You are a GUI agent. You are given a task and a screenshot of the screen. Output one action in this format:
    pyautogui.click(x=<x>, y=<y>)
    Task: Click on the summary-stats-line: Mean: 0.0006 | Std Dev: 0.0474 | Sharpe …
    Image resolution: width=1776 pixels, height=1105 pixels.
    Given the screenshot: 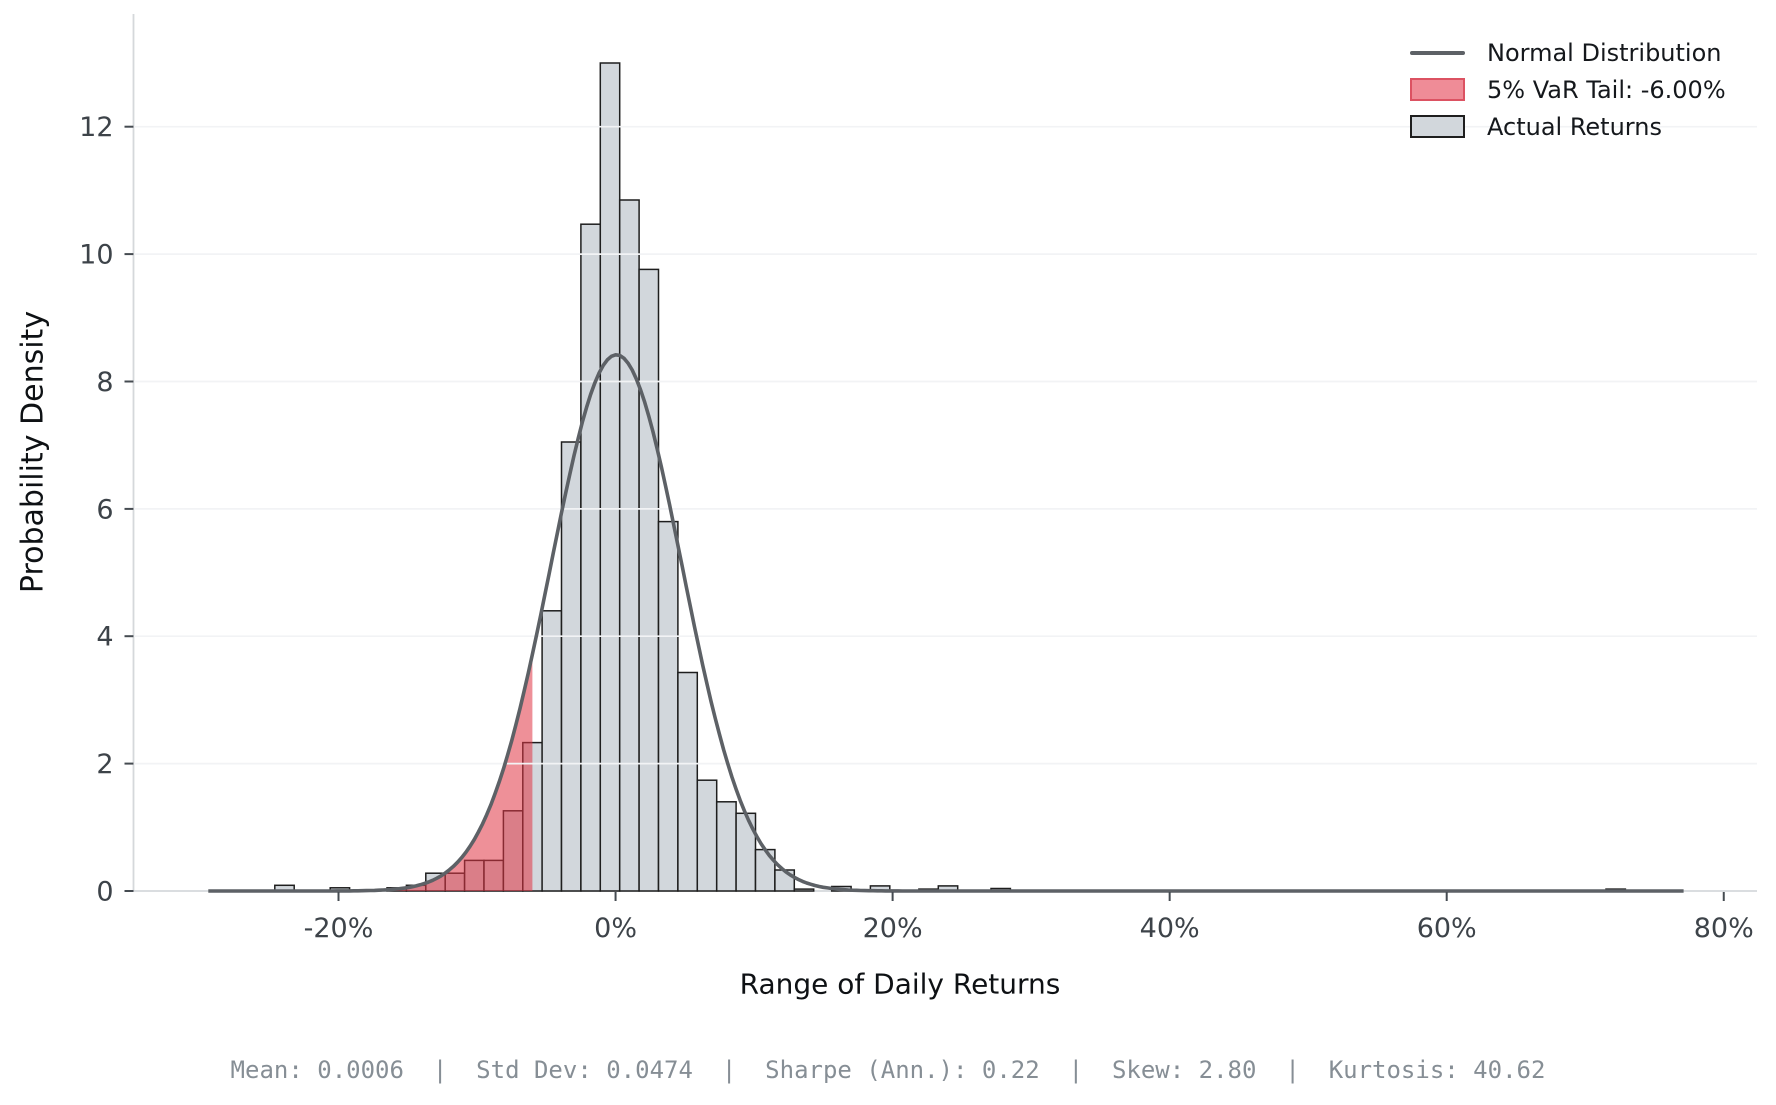 What is the action you would take?
    pyautogui.click(x=888, y=1070)
    